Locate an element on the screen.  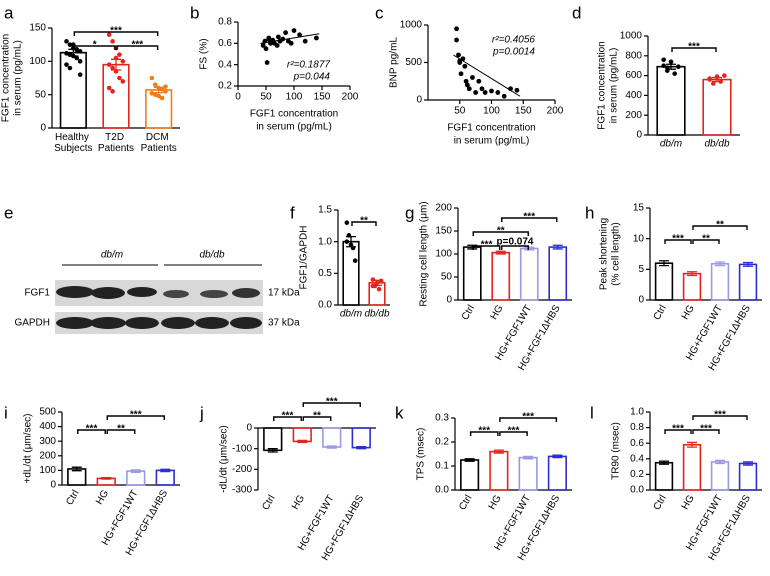
y-tick-label: 0.4 is located at coordinates (225, 64).